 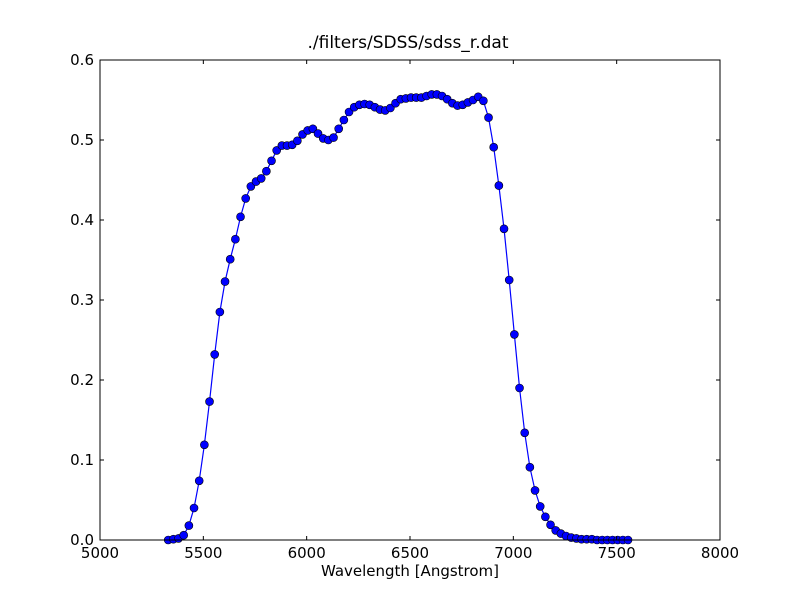 I want to click on y-tick-label: 0.5, so click(x=82, y=140).